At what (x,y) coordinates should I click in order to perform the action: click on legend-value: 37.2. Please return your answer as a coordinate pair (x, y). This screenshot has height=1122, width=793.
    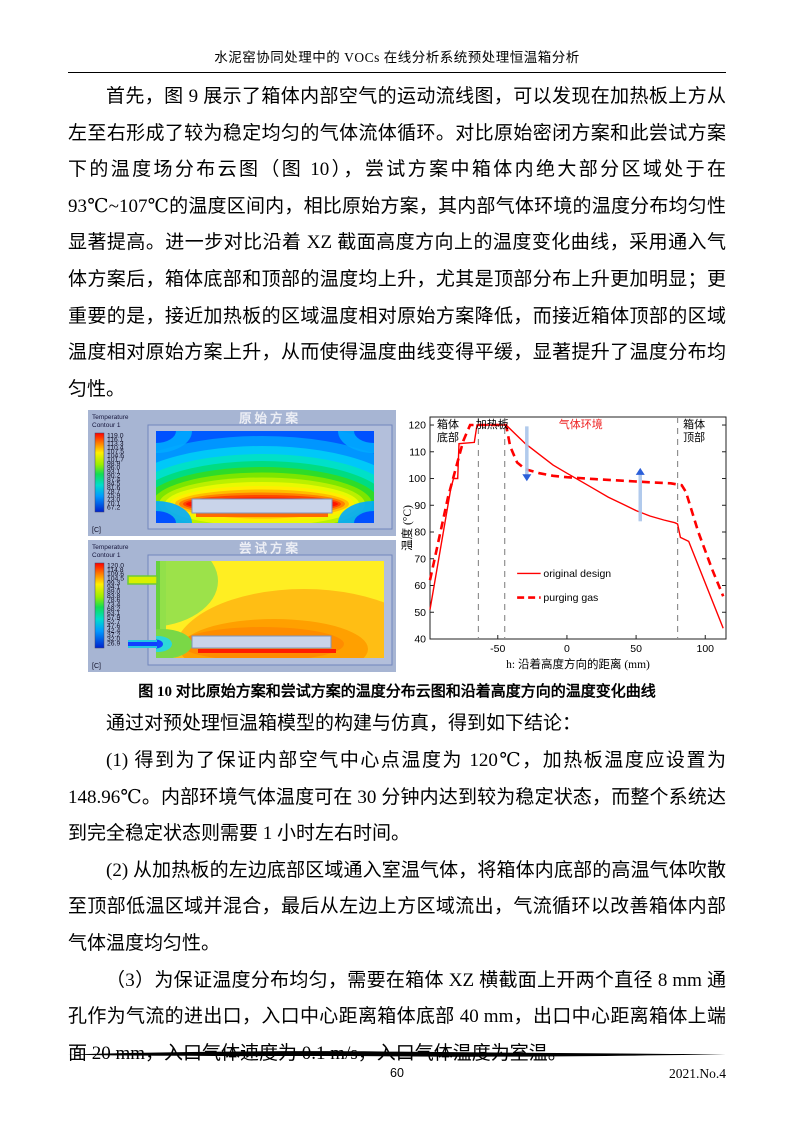
    Looking at the image, I should click on (113, 635).